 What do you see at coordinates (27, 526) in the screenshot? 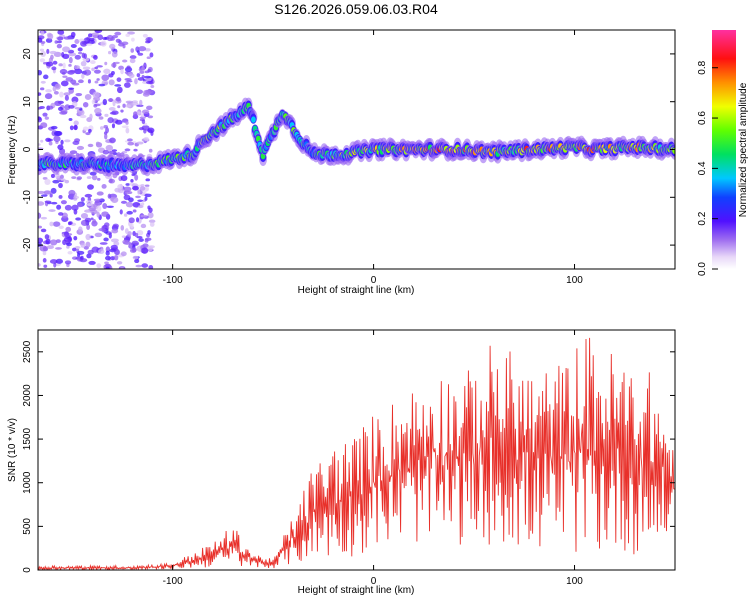
I see `y-tick-label: 500` at bounding box center [27, 526].